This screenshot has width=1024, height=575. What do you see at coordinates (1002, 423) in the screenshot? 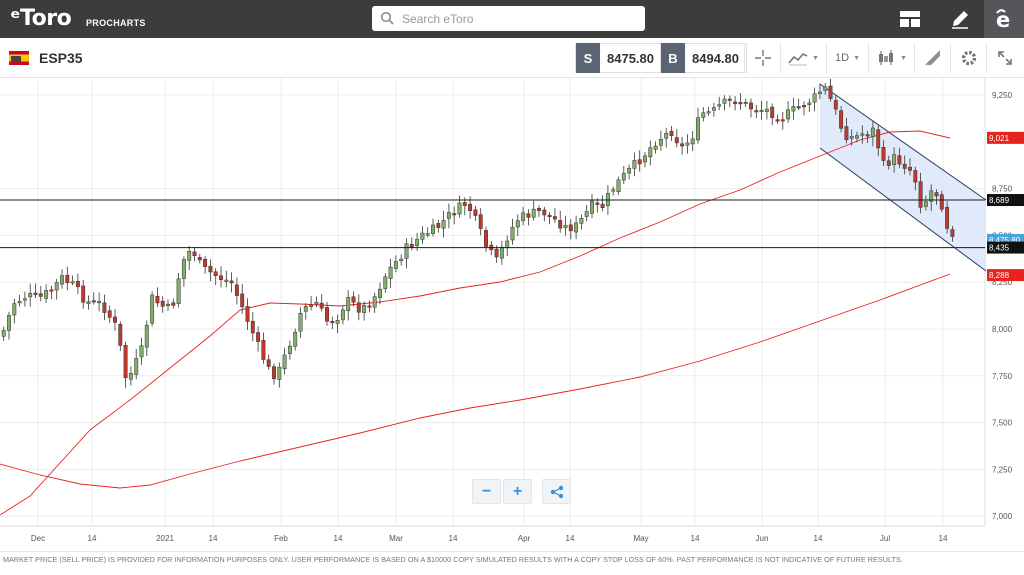
I see `y-tick-label: 7,500` at bounding box center [1002, 423].